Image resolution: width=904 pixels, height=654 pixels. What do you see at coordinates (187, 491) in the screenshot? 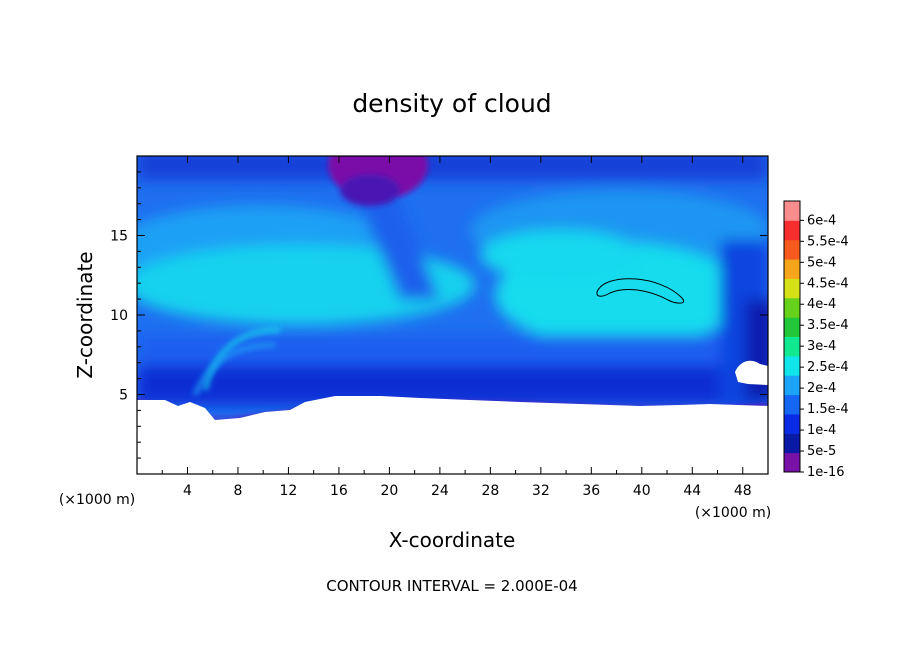
I see `x-tick-label: 4` at bounding box center [187, 491].